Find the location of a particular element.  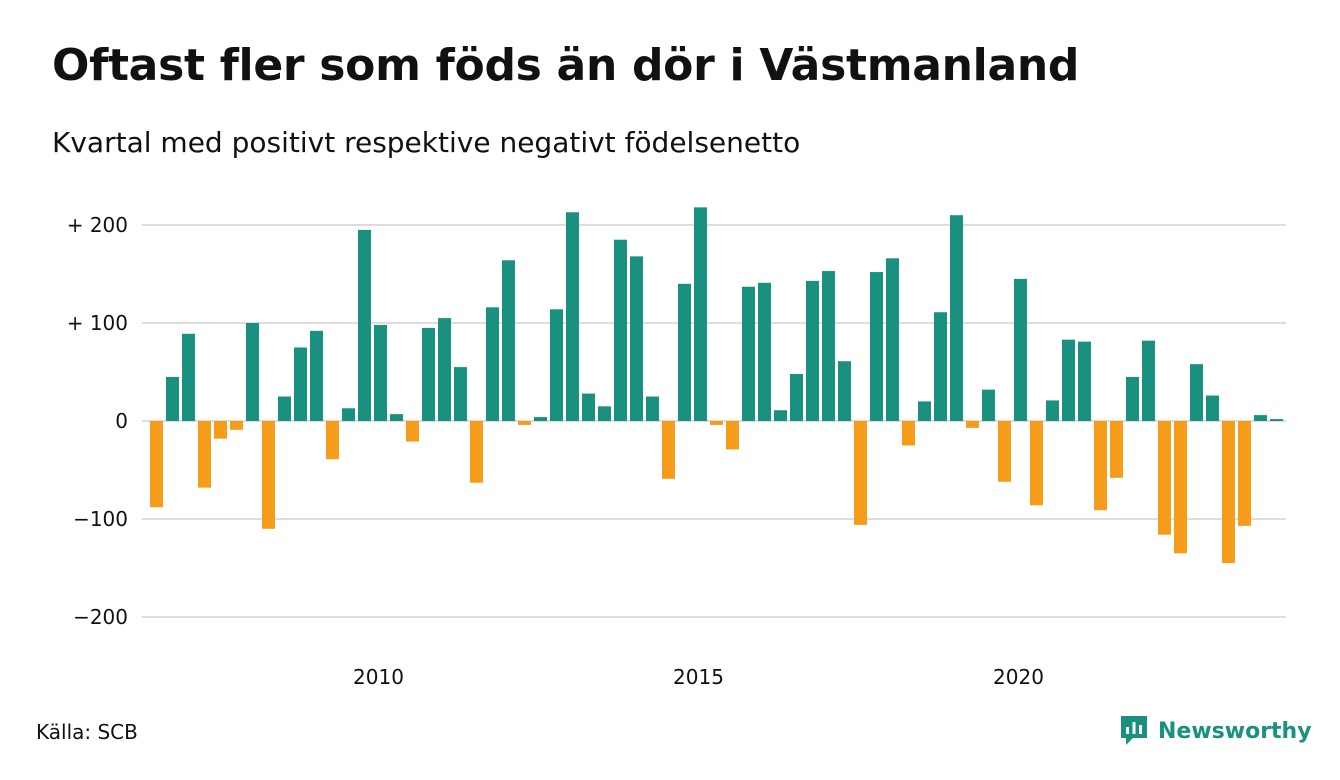

bar: 2016 Q4: 11 is located at coordinates (780, 415).